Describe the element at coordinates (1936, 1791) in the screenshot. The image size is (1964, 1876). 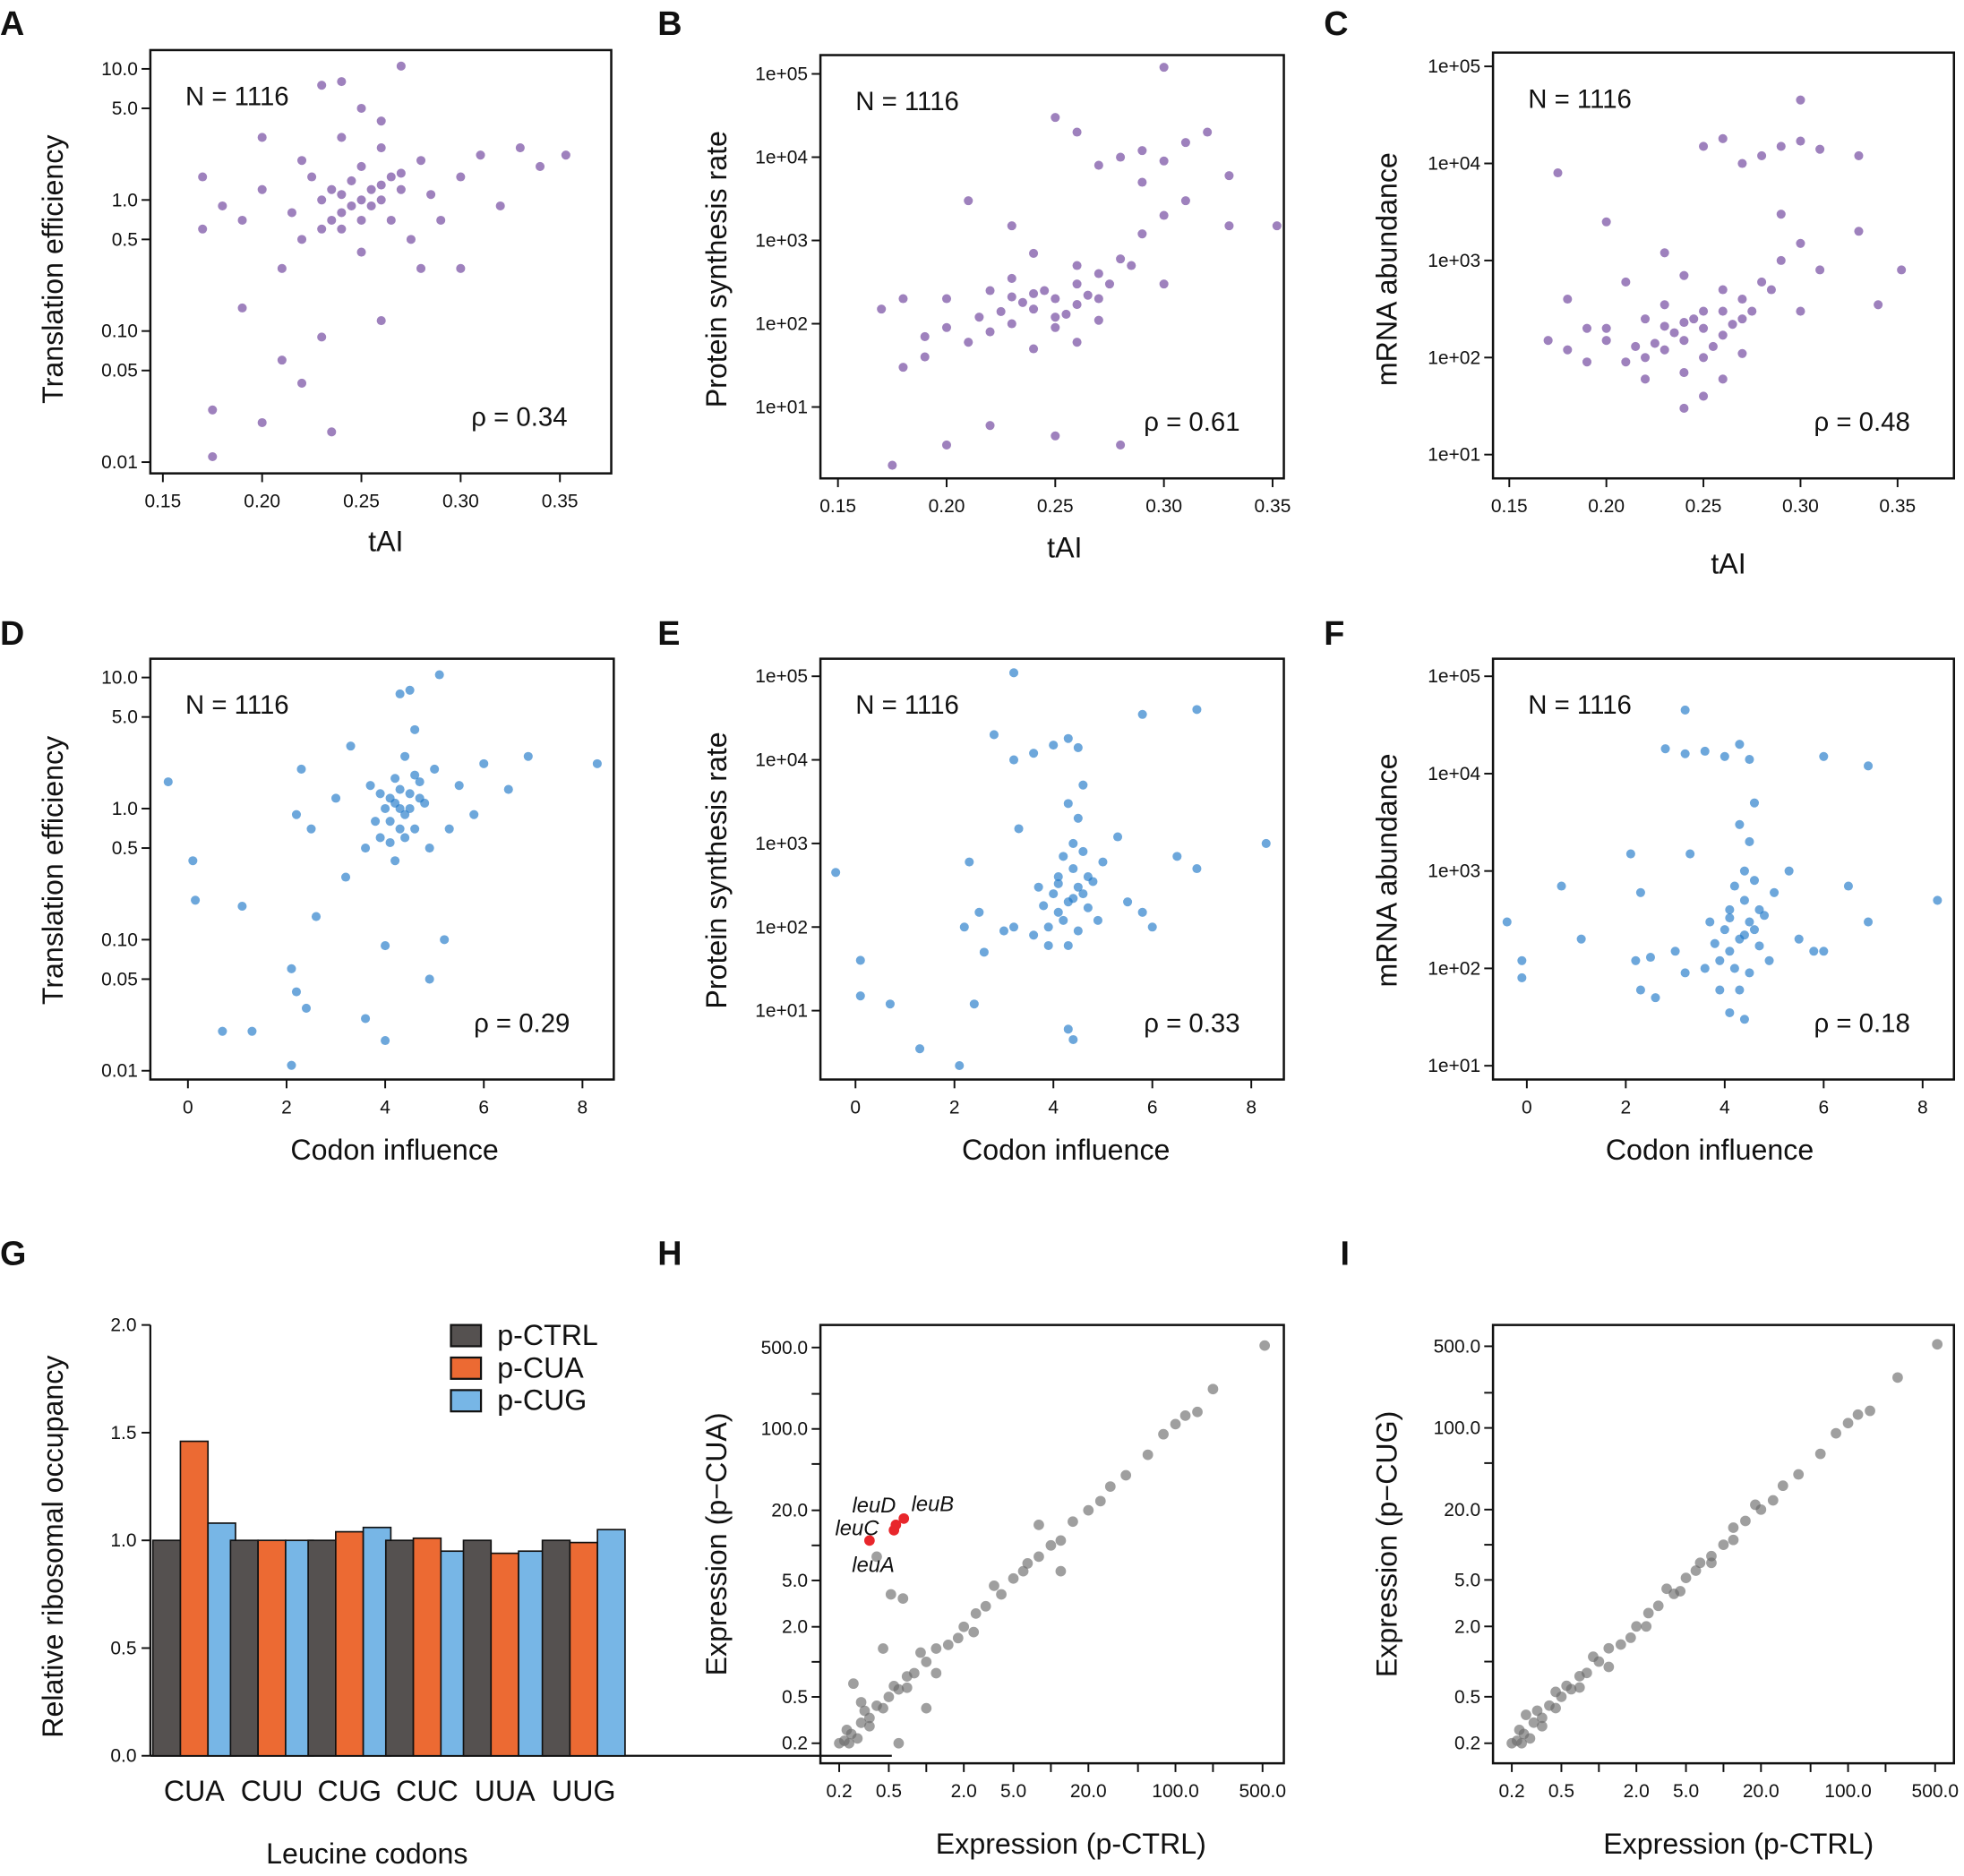
I see `x-tick-label: 500.0` at that location.